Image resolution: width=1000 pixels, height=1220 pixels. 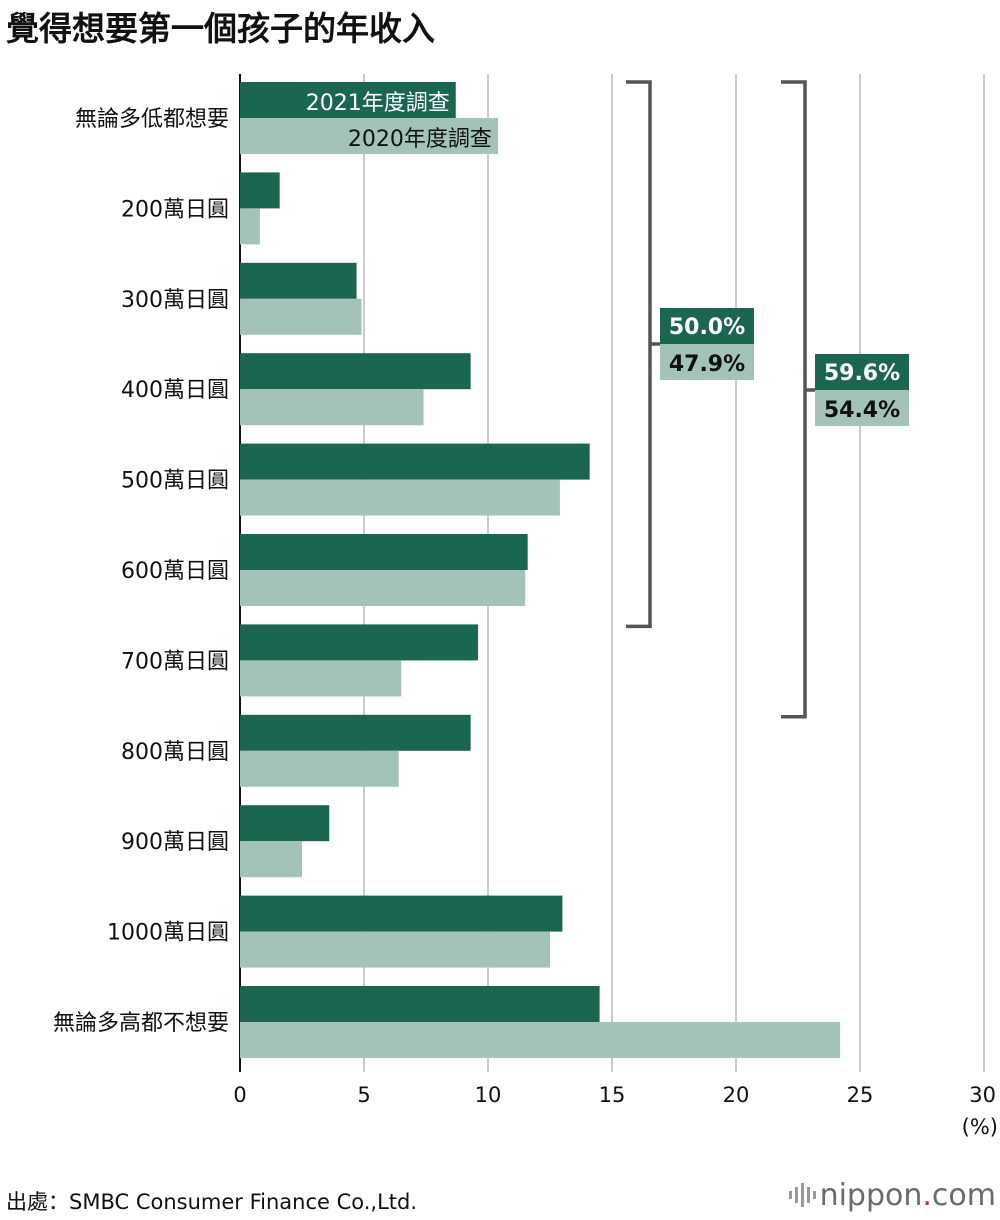 What do you see at coordinates (378, 103) in the screenshot?
I see `legend-2021: 2021年度調查` at bounding box center [378, 103].